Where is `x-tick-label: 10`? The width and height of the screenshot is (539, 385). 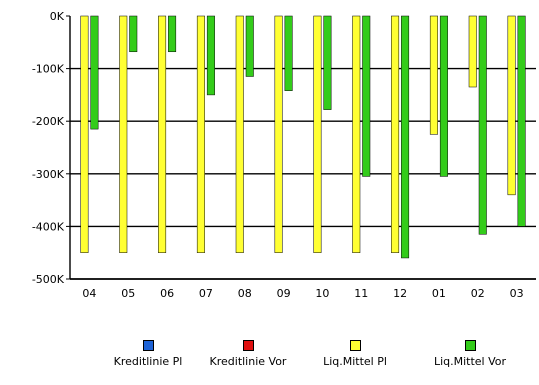
x-tick-label: 10 is located at coordinates (322, 293).